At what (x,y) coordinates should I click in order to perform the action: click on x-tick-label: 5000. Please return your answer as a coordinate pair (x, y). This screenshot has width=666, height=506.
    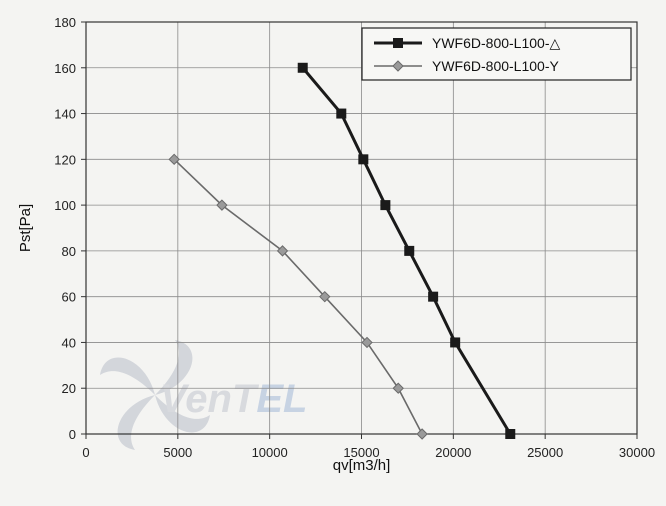
    Looking at the image, I should click on (177, 452).